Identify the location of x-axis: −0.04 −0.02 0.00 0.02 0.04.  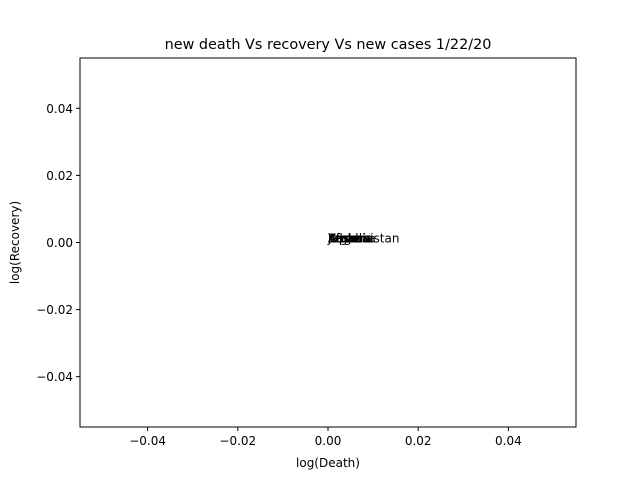
(325, 437).